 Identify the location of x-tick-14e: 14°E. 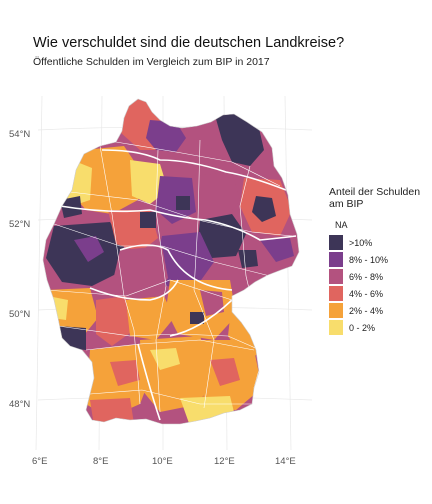
(285, 461).